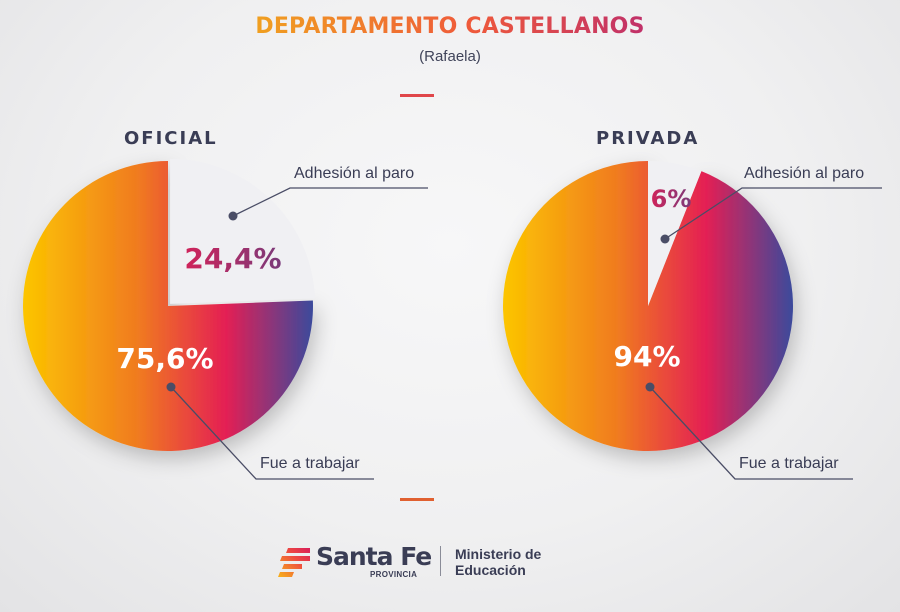 This screenshot has height=612, width=900. I want to click on value-label-adhesion: 6%, so click(671, 199).